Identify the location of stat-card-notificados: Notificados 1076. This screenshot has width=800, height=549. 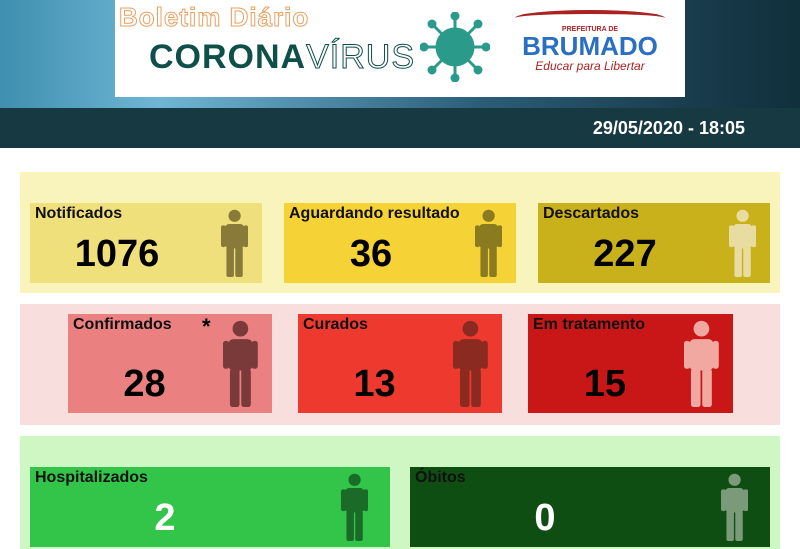
(146, 243).